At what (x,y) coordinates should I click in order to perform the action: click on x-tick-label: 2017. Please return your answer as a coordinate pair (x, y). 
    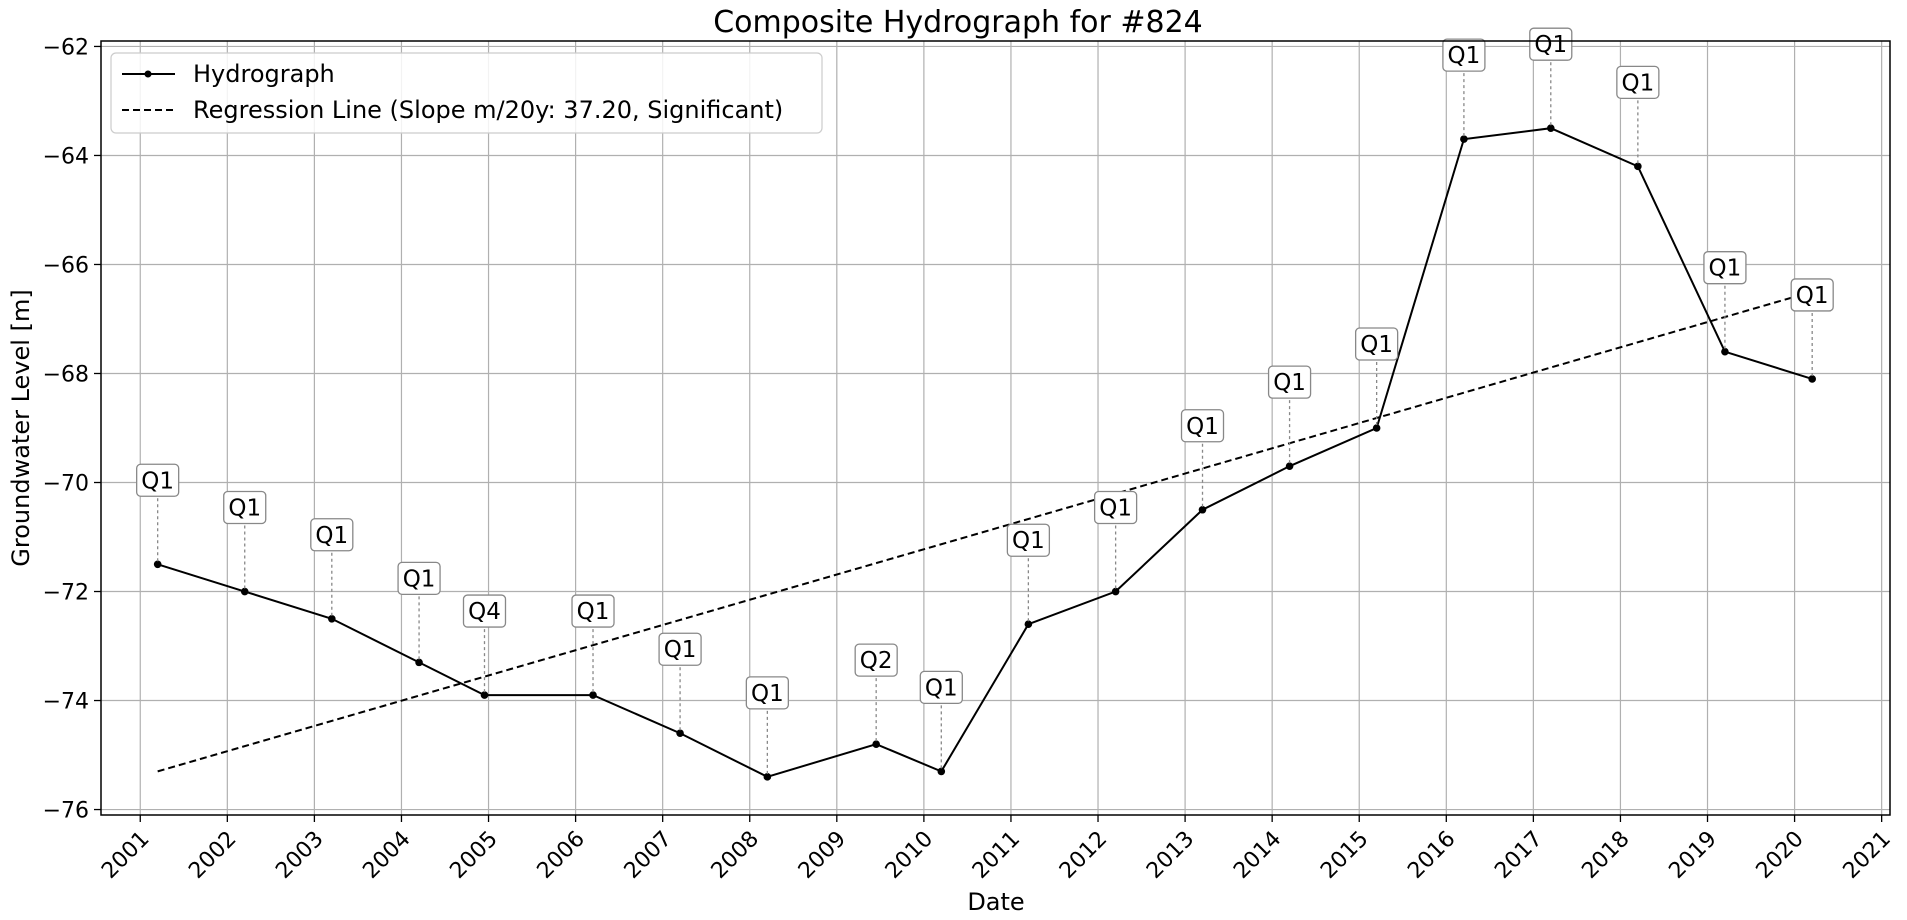
    Looking at the image, I should click on (1518, 855).